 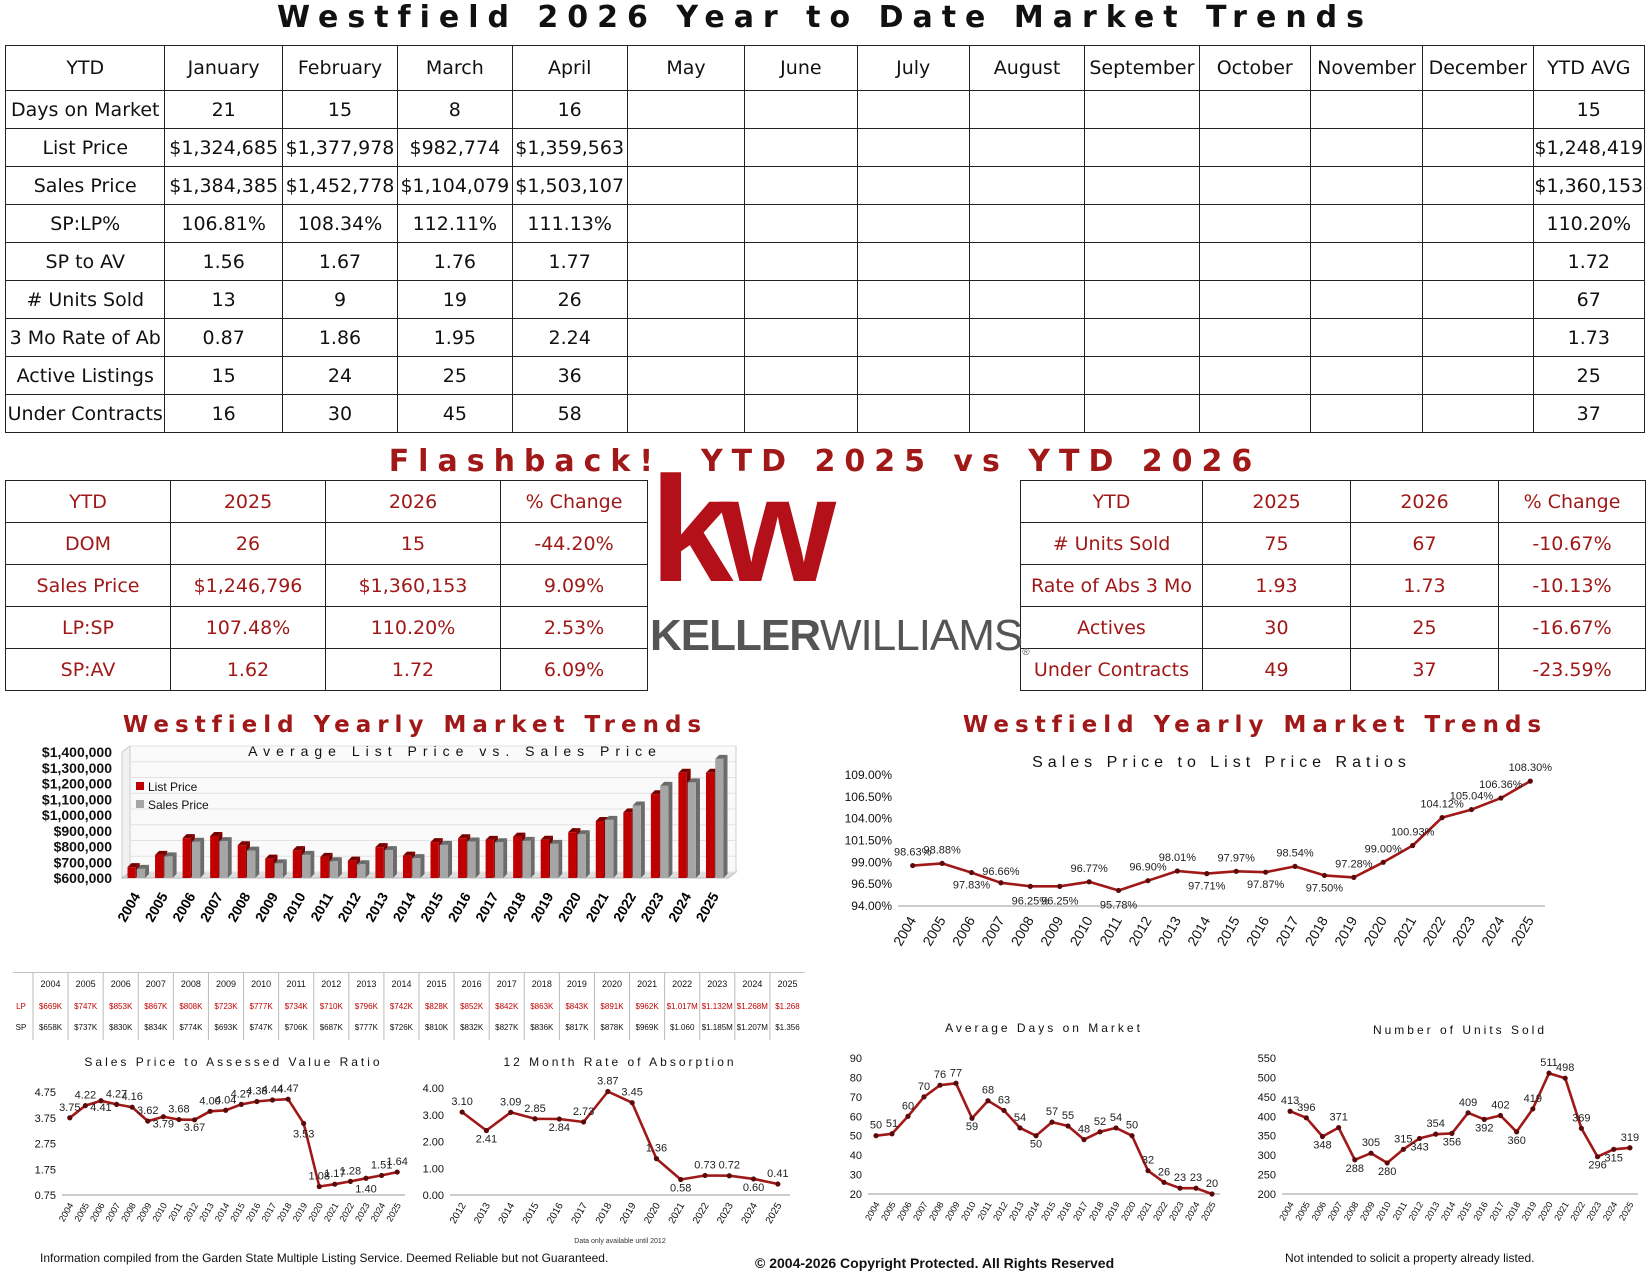 I want to click on data-label: 96.25%, so click(x=1031, y=901).